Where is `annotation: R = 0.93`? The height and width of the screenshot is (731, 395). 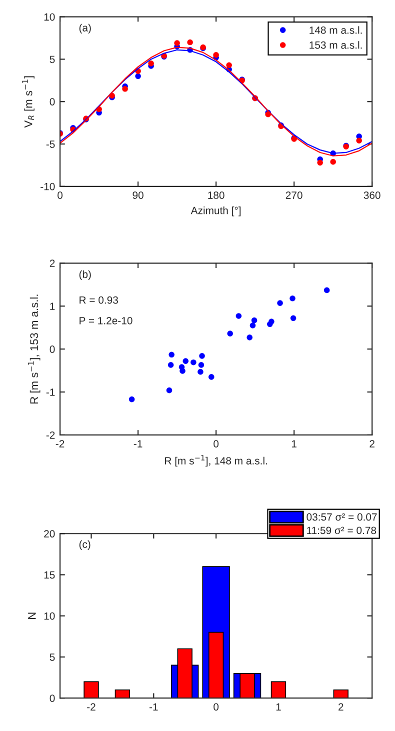
annotation: R = 0.93 is located at coordinates (99, 300).